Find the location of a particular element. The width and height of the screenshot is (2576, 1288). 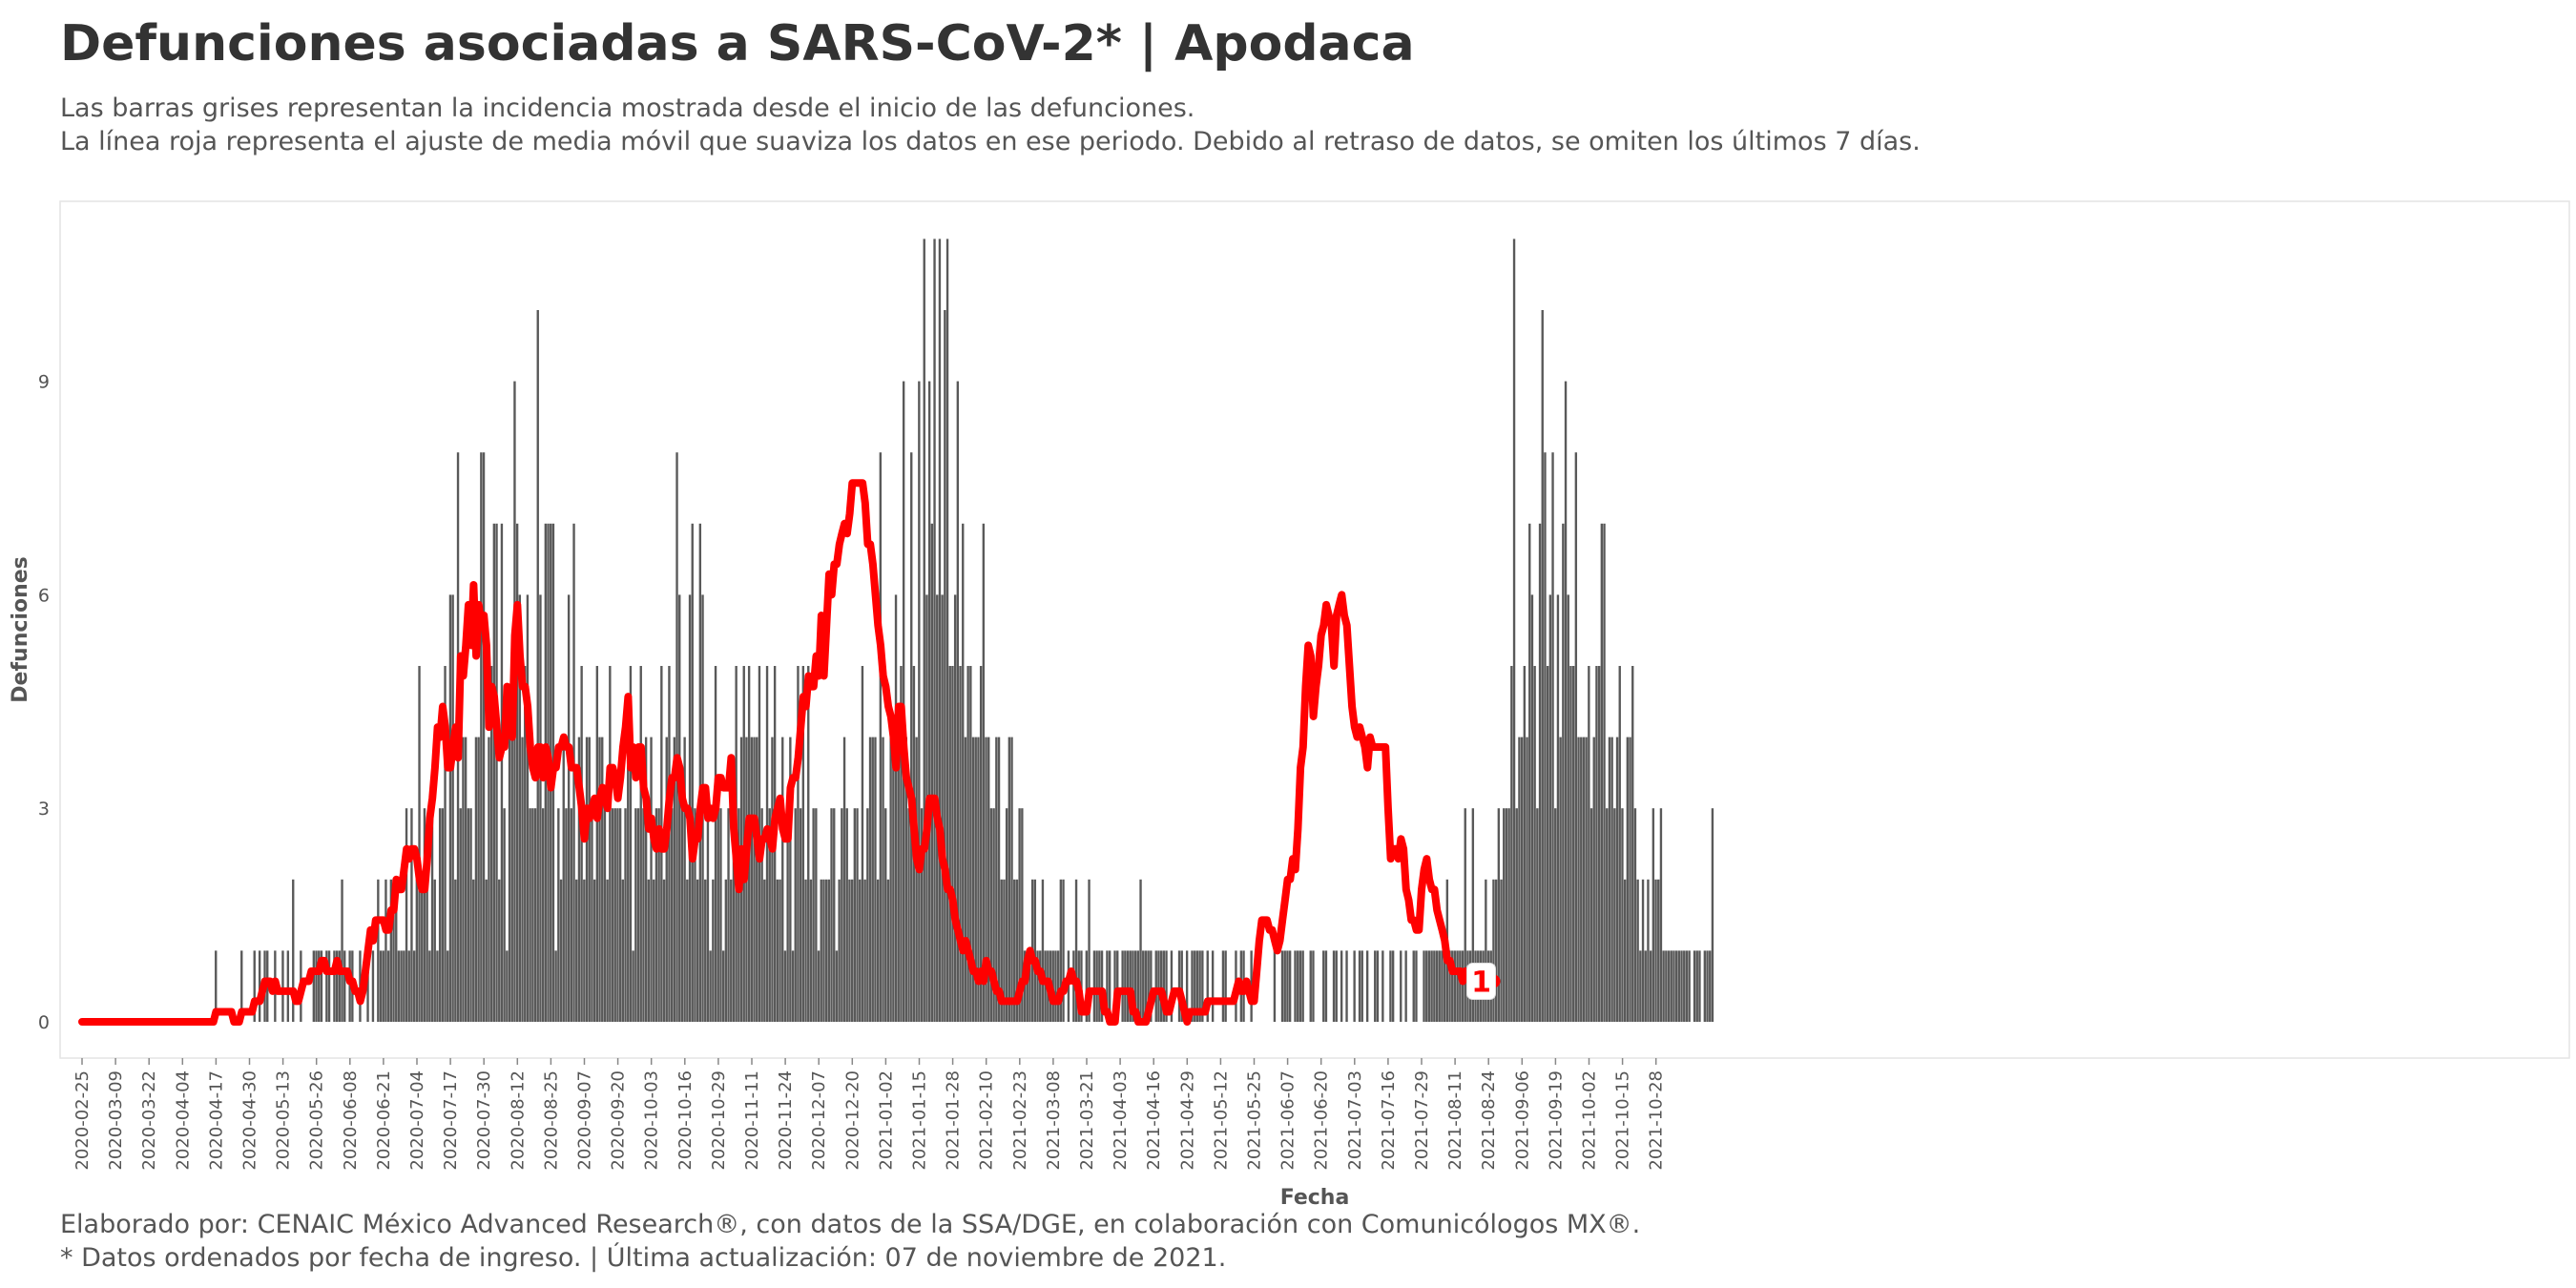

x-tick-label: 2020-09-20 is located at coordinates (619, 1120).